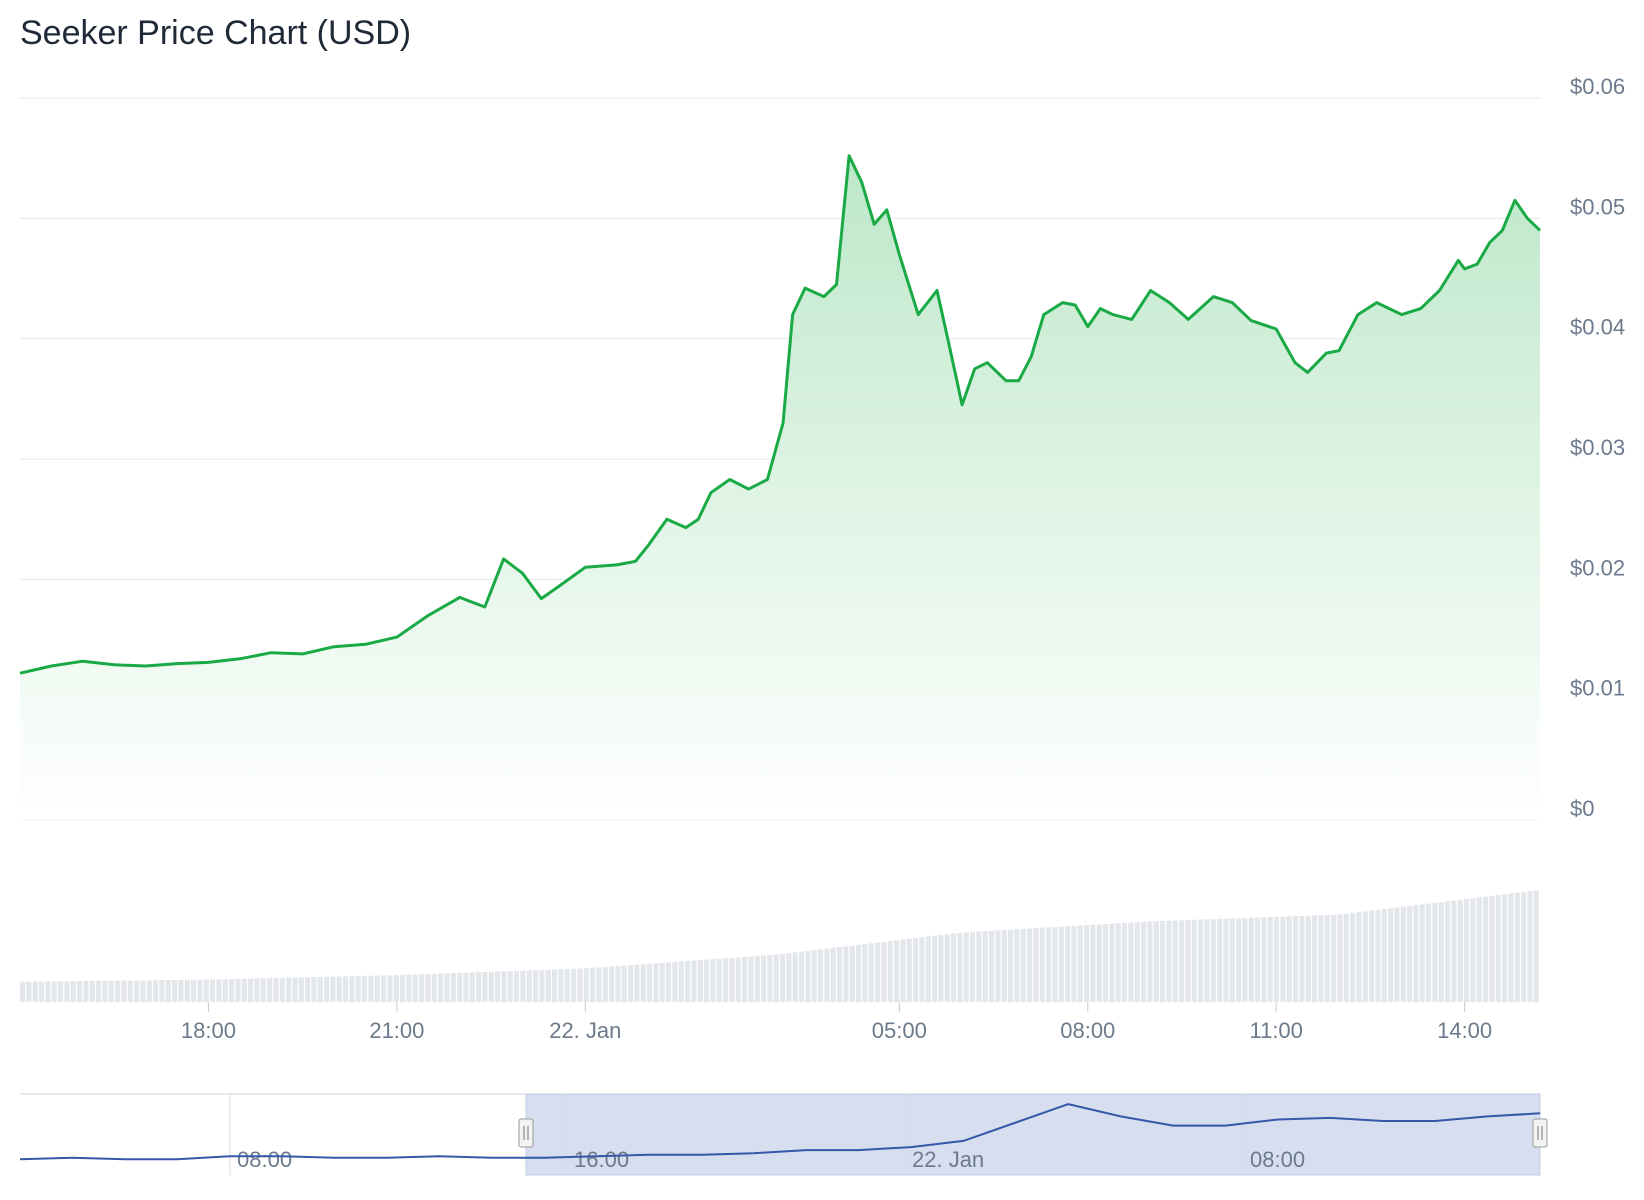 The height and width of the screenshot is (1200, 1644). Describe the element at coordinates (836, 1022) in the screenshot. I see `x-axis: 18:00 21:00 22. Jan 05:00 08:00 11:00 14:00` at that location.